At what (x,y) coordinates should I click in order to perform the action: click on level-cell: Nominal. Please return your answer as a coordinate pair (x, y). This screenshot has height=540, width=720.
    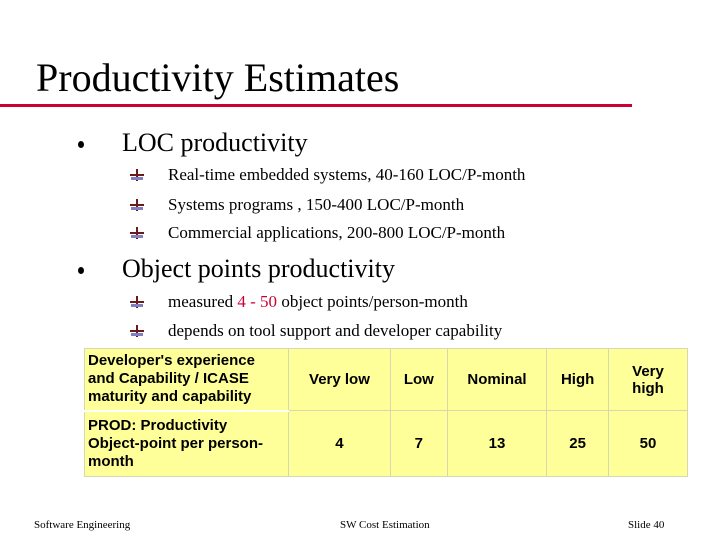
    Looking at the image, I should click on (497, 379).